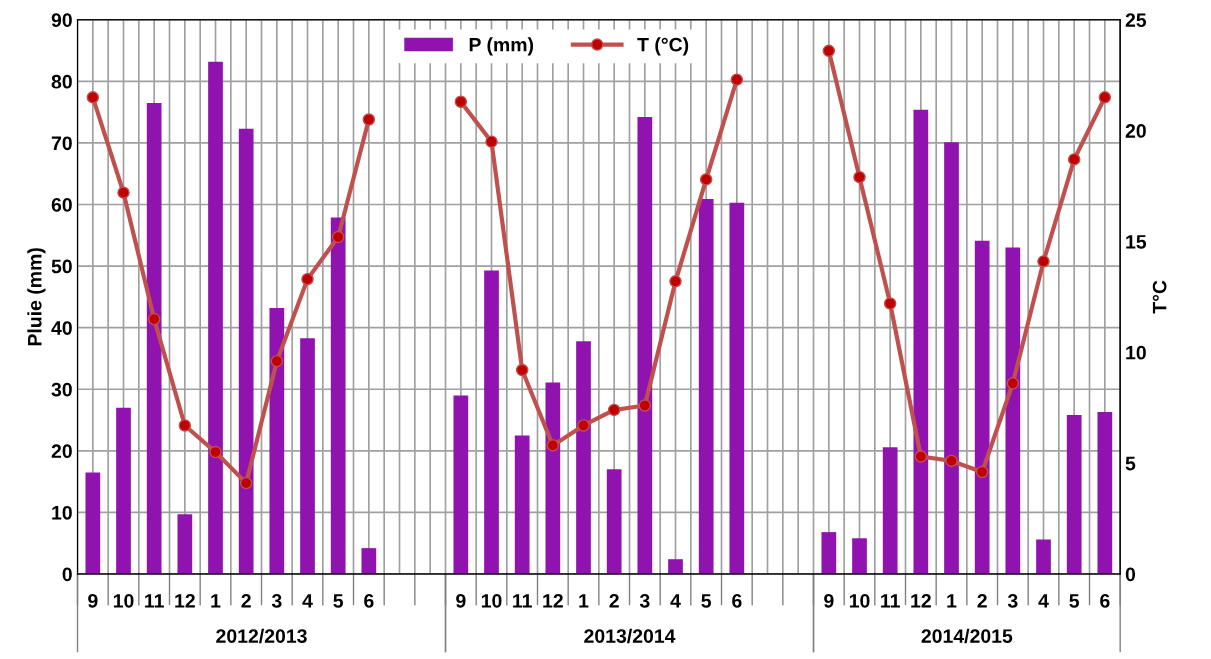 The image size is (1211, 659). I want to click on y-tick-label: 10, so click(62, 512).